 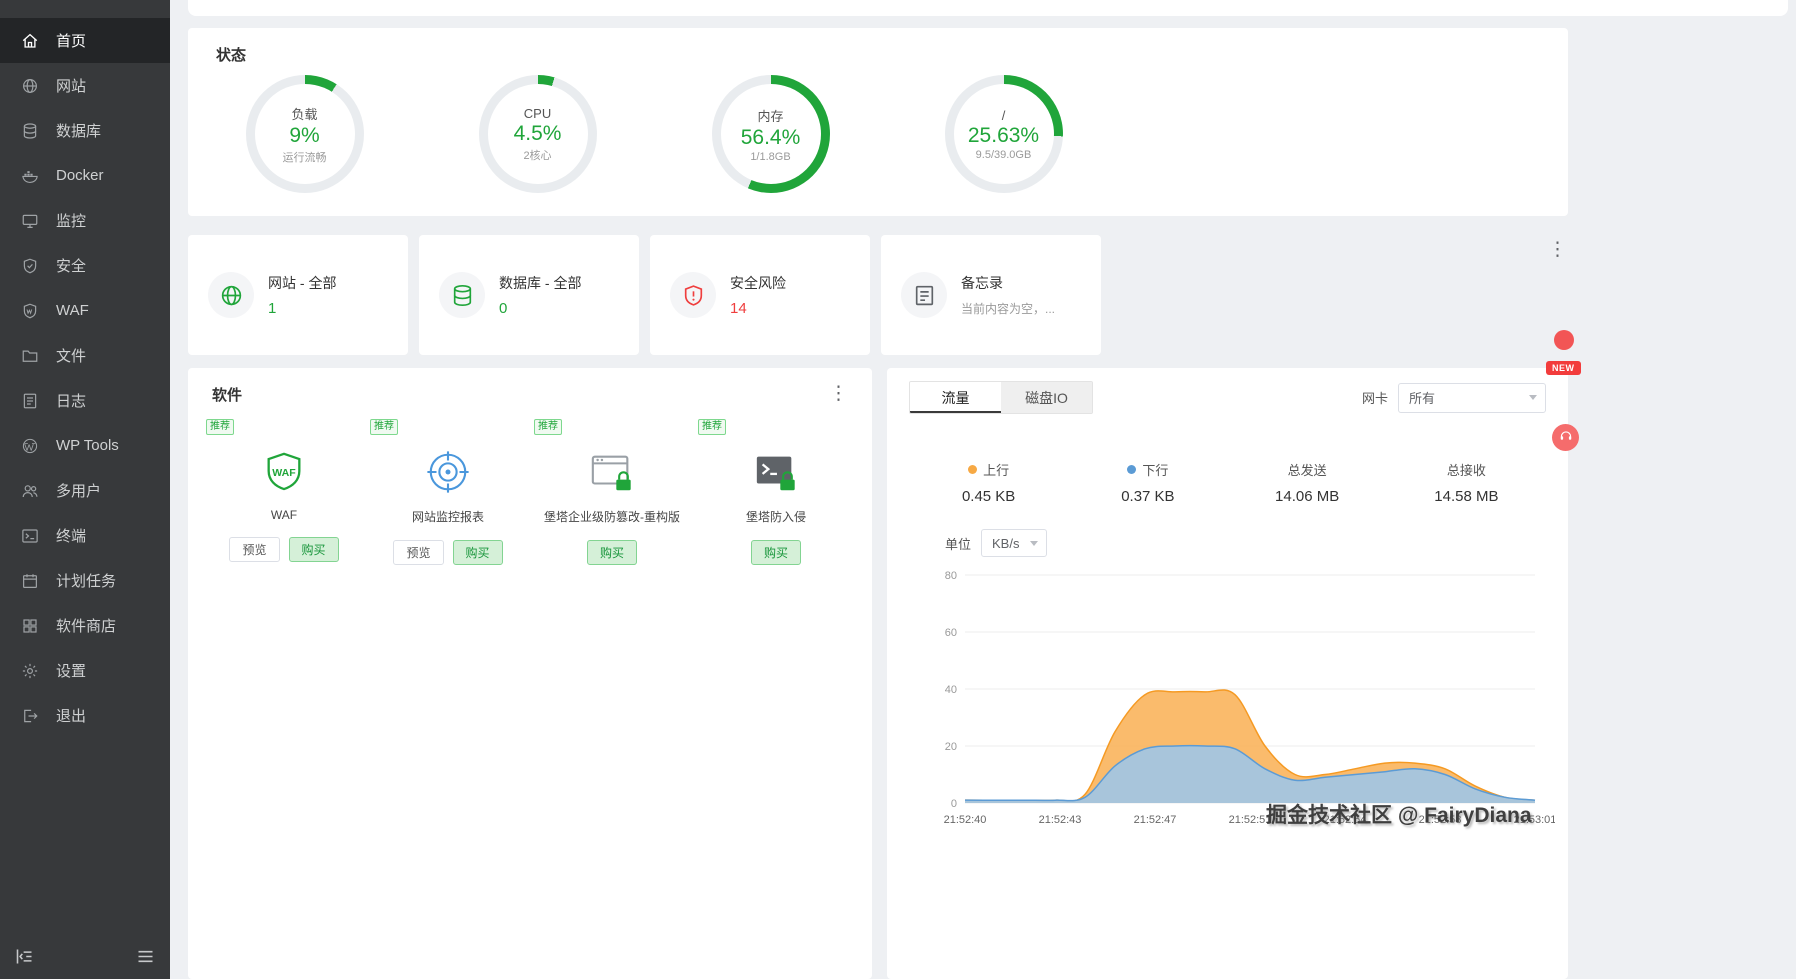 What do you see at coordinates (447, 517) in the screenshot?
I see `software-item-name: 网站监控报表` at bounding box center [447, 517].